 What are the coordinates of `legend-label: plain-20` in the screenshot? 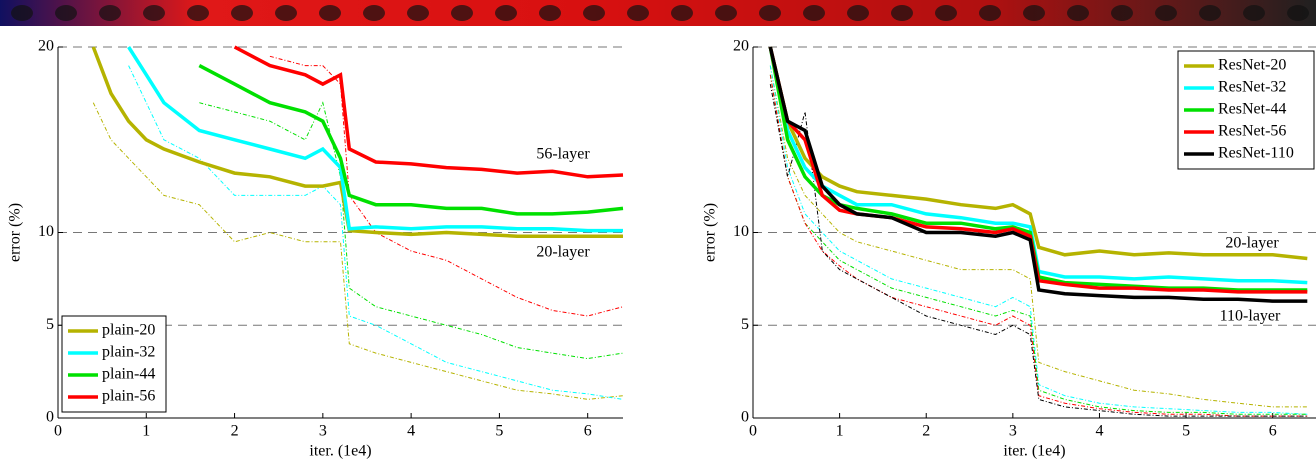 It's located at (128, 330).